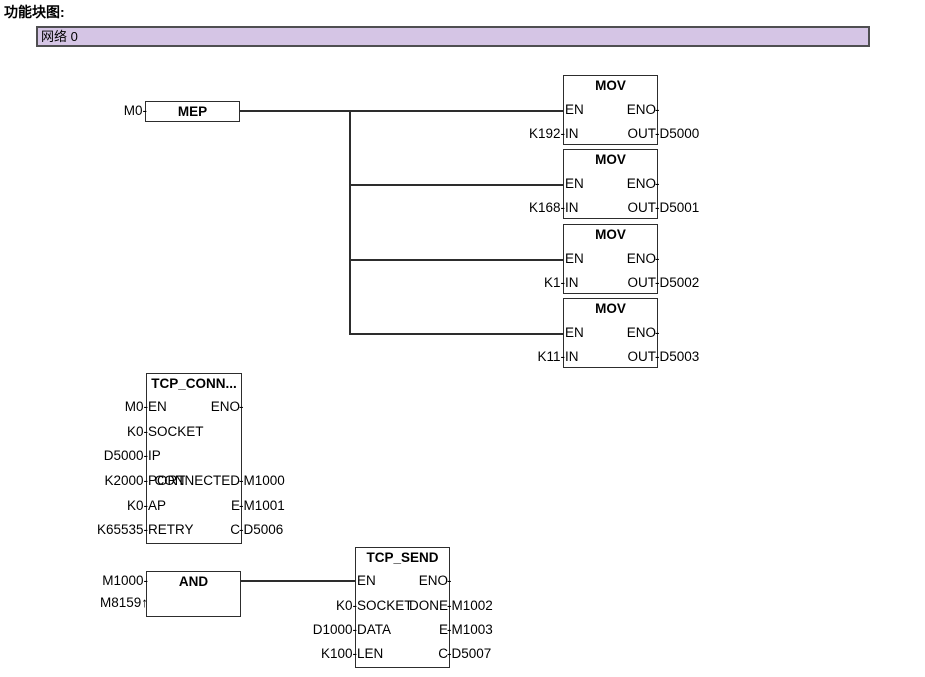 The height and width of the screenshot is (677, 925). What do you see at coordinates (225, 406) in the screenshot?
I see `tcpconn-pin-eno: ENO` at bounding box center [225, 406].